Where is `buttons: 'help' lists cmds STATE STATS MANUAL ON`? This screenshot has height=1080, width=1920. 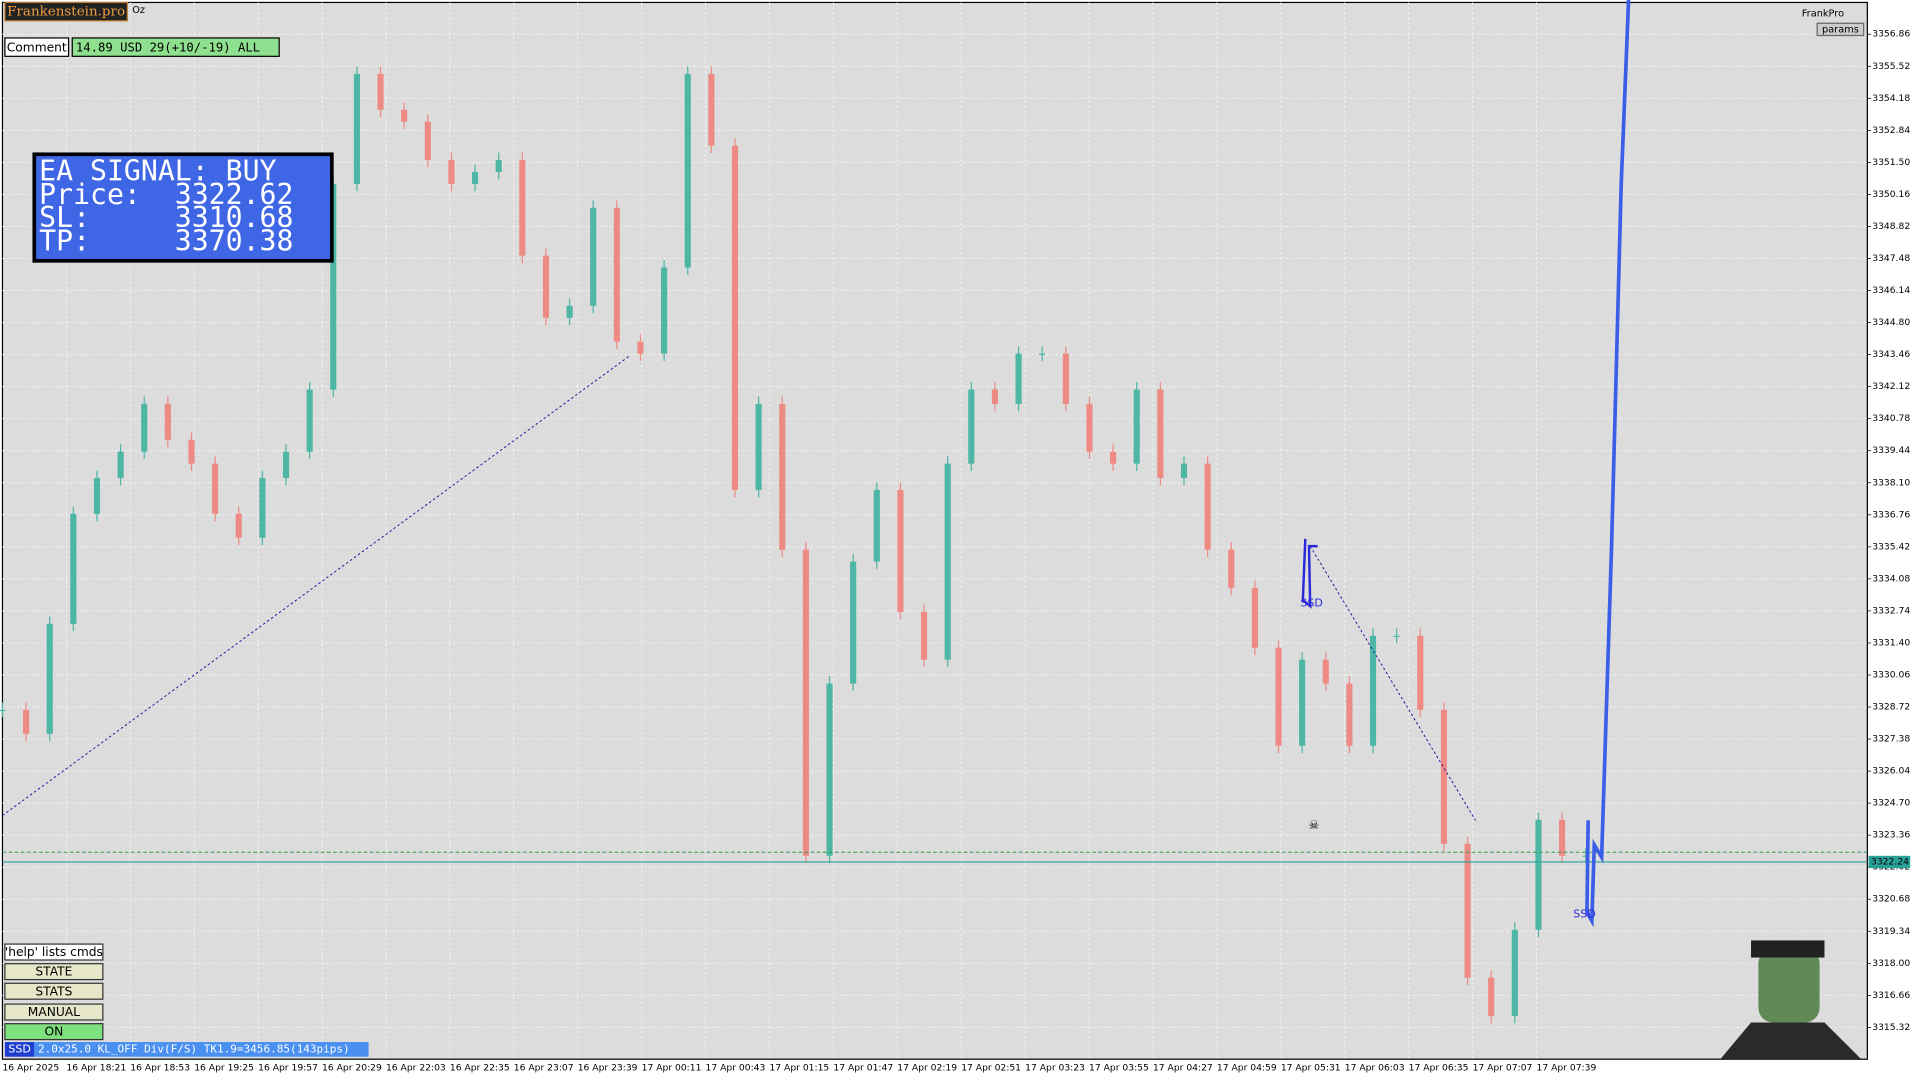 buttons: 'help' lists cmds STATE STATS MANUAL ON is located at coordinates (54, 992).